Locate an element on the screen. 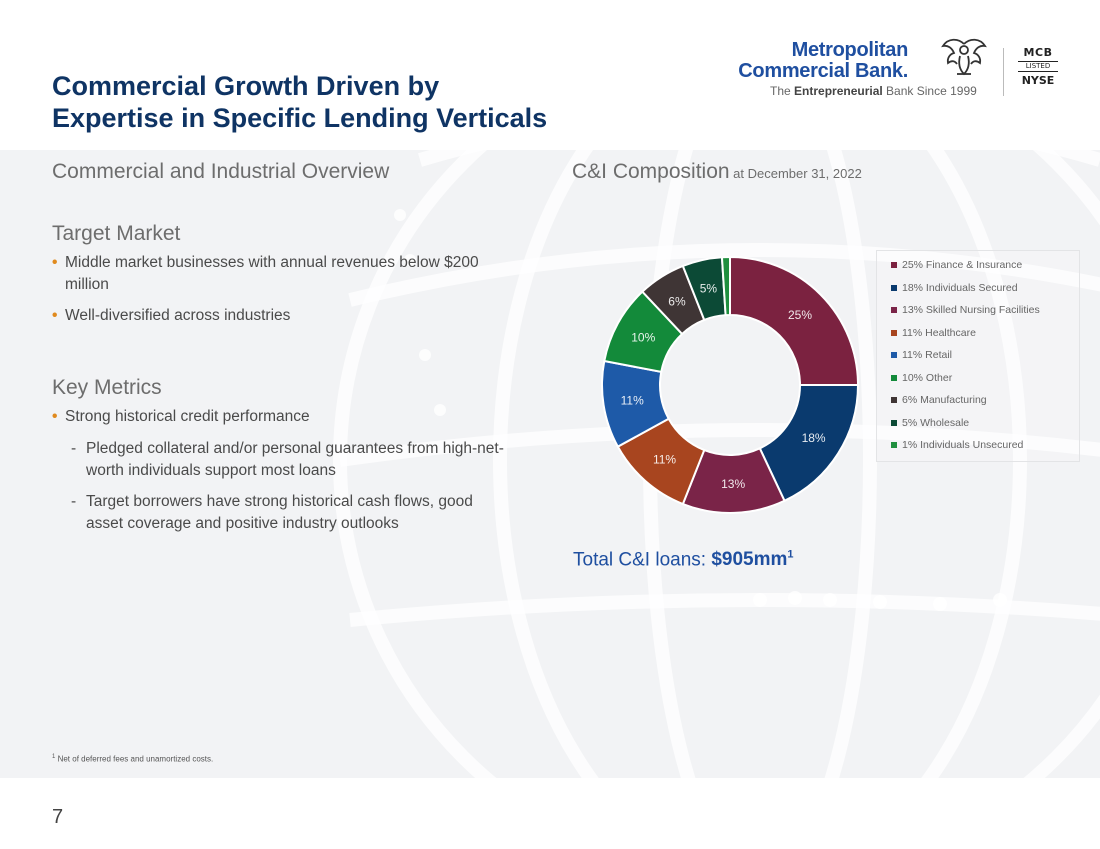  total-loans: Total C&I loans: $905mm1 is located at coordinates (683, 560).